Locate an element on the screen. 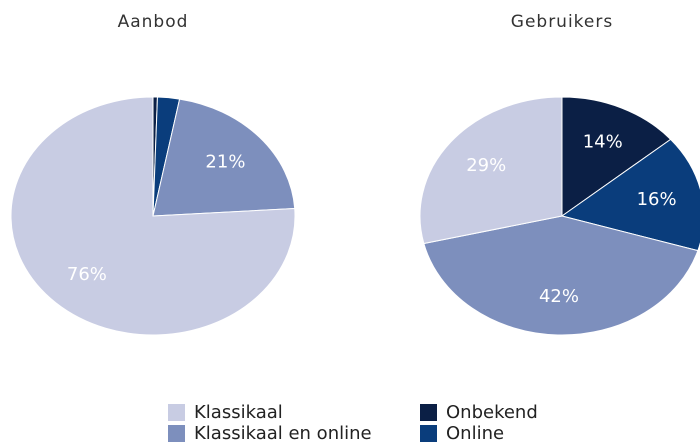 The height and width of the screenshot is (443, 700). data-label: 21% is located at coordinates (225, 161).